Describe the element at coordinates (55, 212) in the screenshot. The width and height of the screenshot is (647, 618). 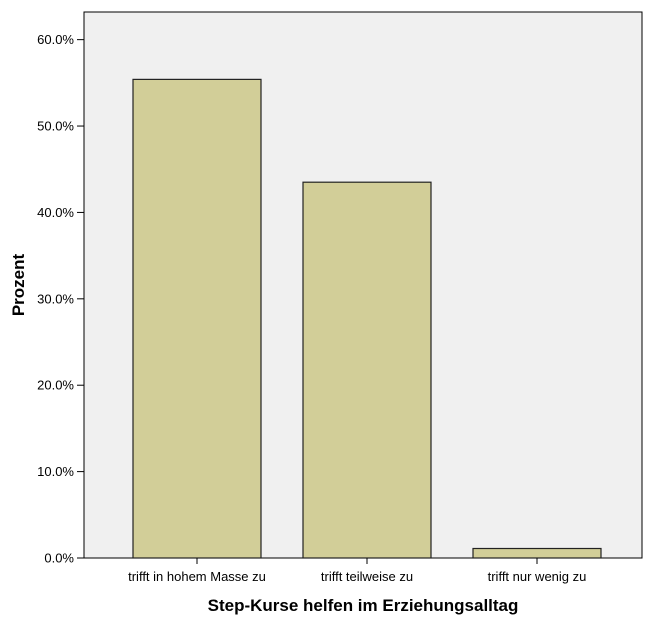
I see `y-tick-label: 40.0%` at that location.